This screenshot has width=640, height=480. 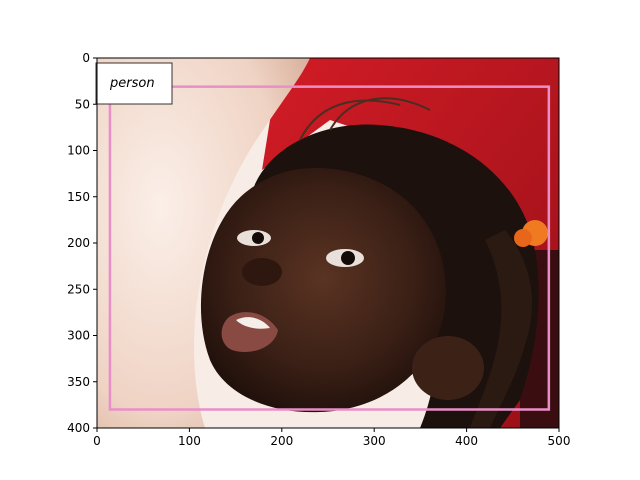 I want to click on braid, so click(x=501, y=329).